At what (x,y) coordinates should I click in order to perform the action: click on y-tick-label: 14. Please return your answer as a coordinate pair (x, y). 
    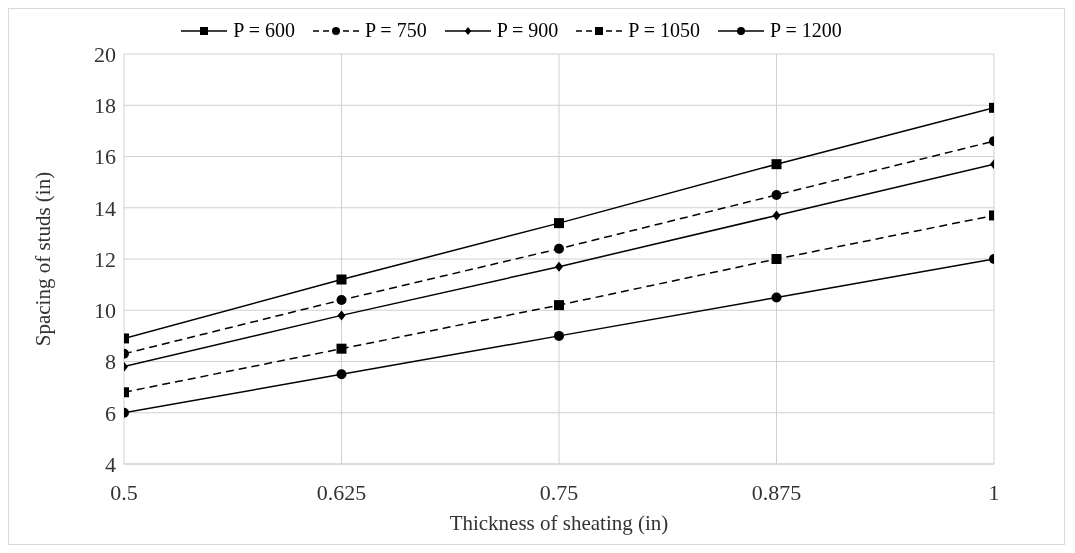
    Looking at the image, I should click on (105, 208).